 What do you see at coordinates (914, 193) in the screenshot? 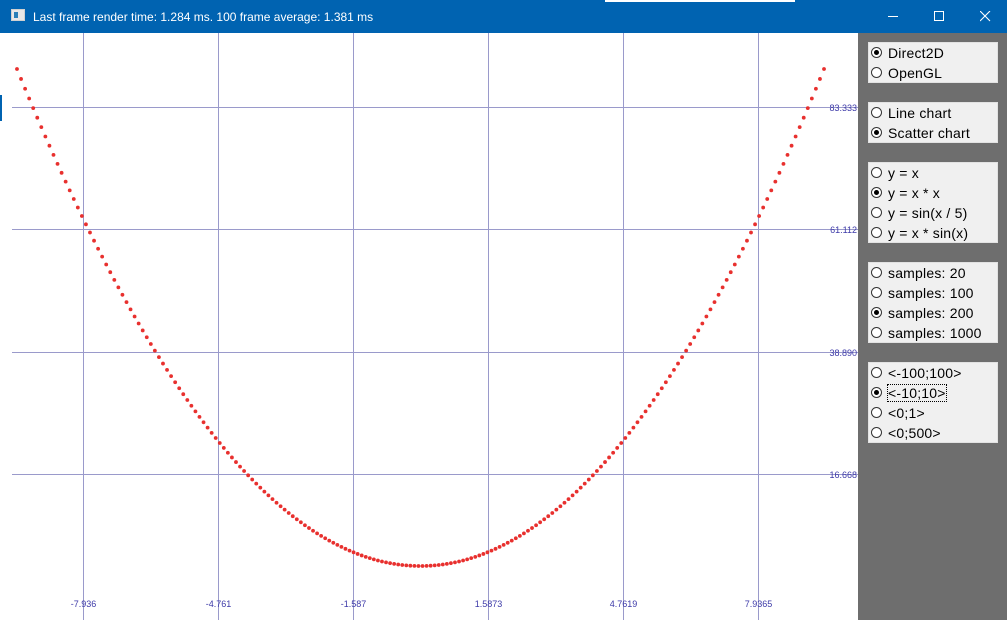
I see `radio-label: y = x * x` at bounding box center [914, 193].